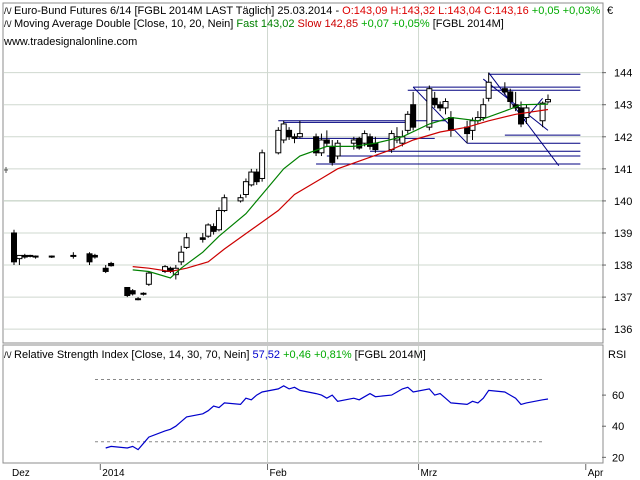 This screenshot has width=640, height=480. I want to click on price-tick-label: 144, so click(623, 74).